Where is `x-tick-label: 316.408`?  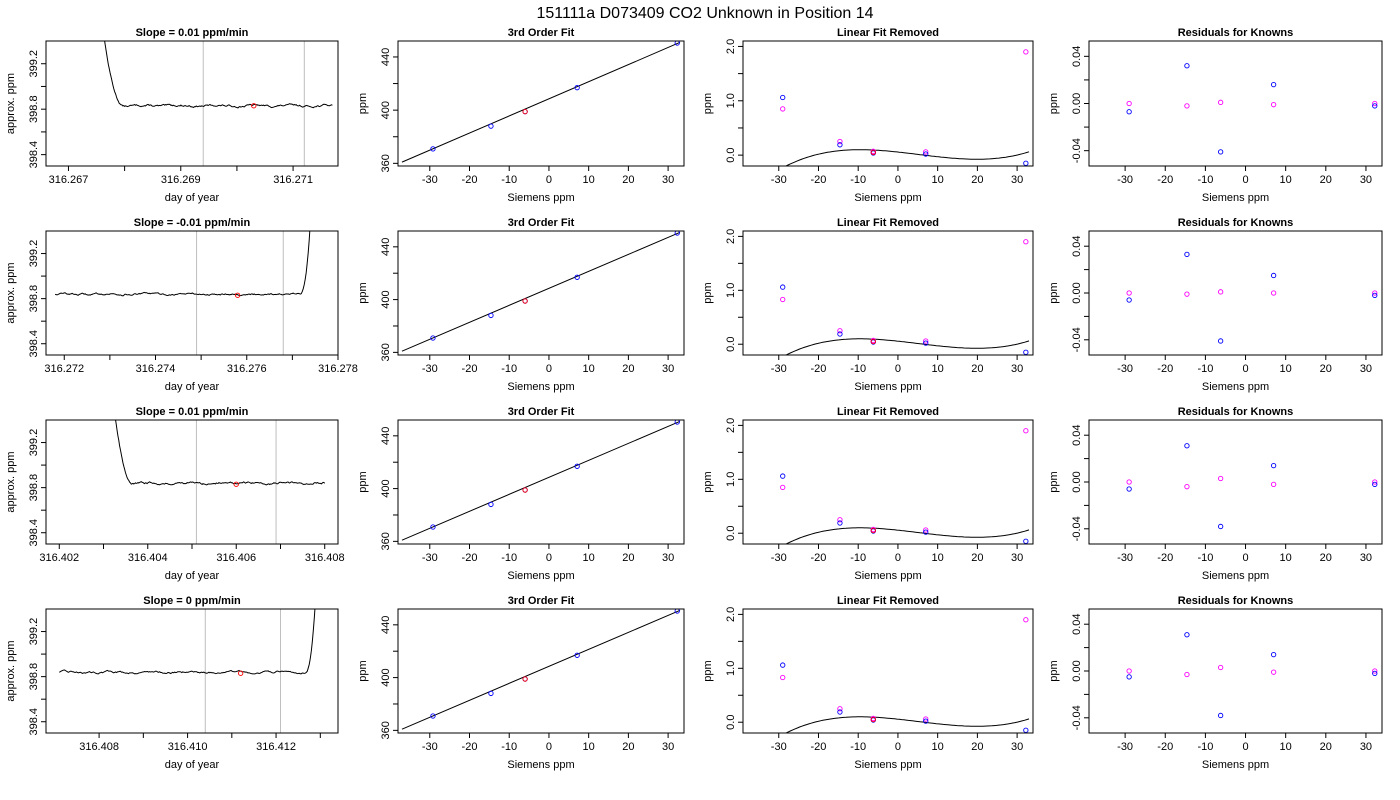 x-tick-label: 316.408 is located at coordinates (325, 558).